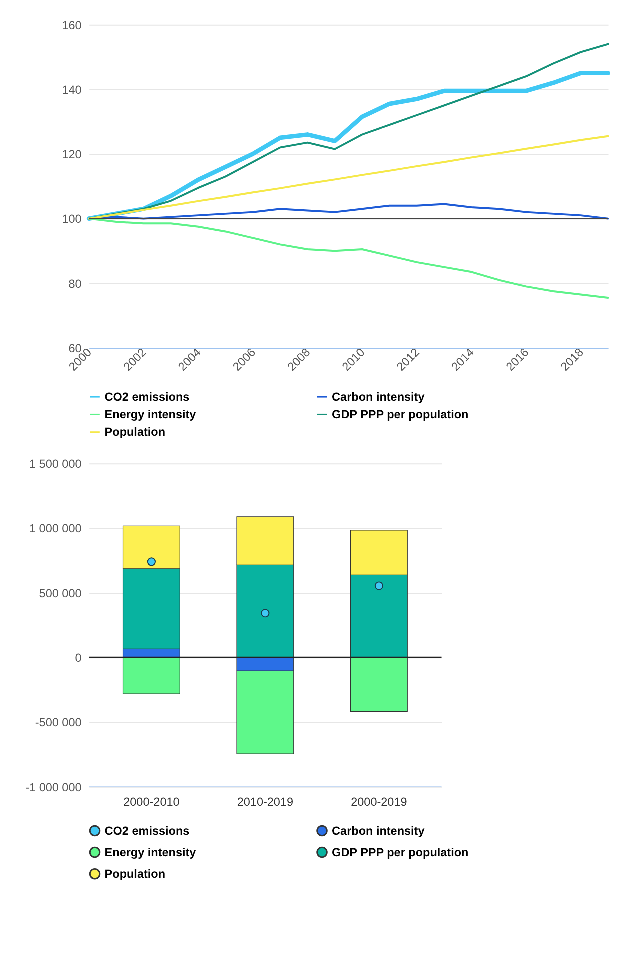 The height and width of the screenshot is (959, 621). I want to click on y-tick-label: -1 000 000, so click(54, 787).